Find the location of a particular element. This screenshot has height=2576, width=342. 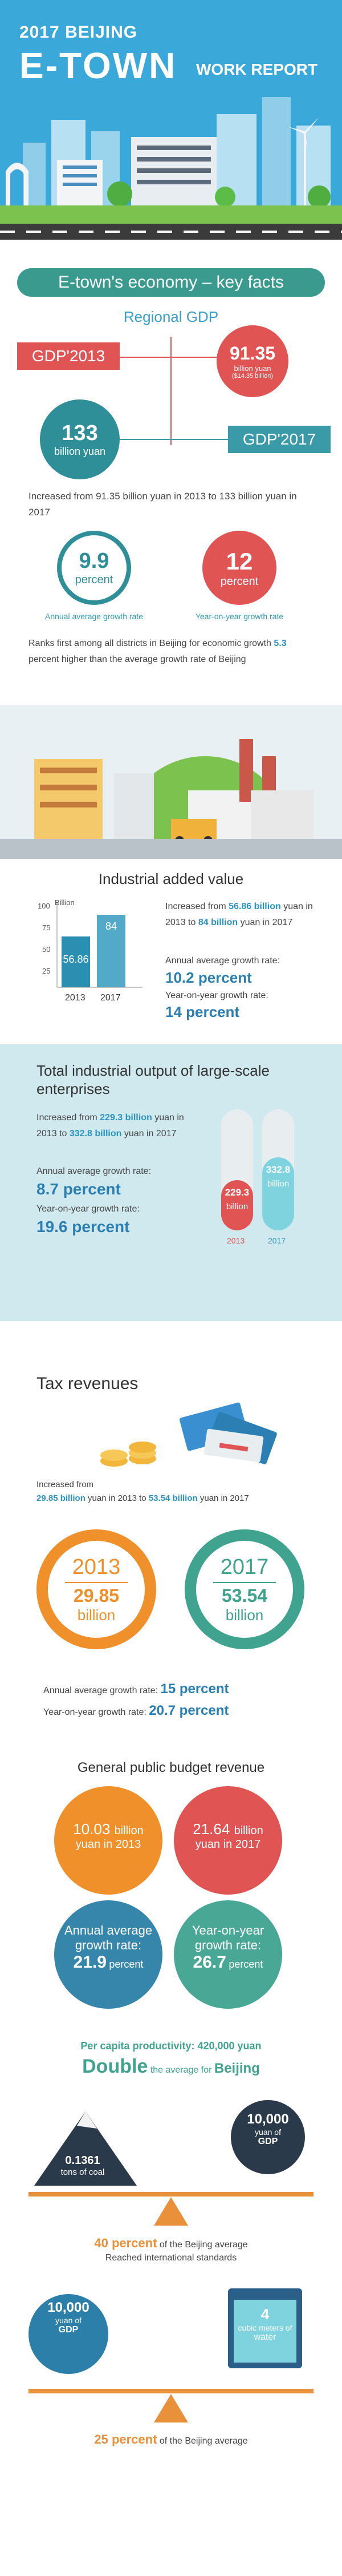

header-title: E-TOWN is located at coordinates (98, 65).